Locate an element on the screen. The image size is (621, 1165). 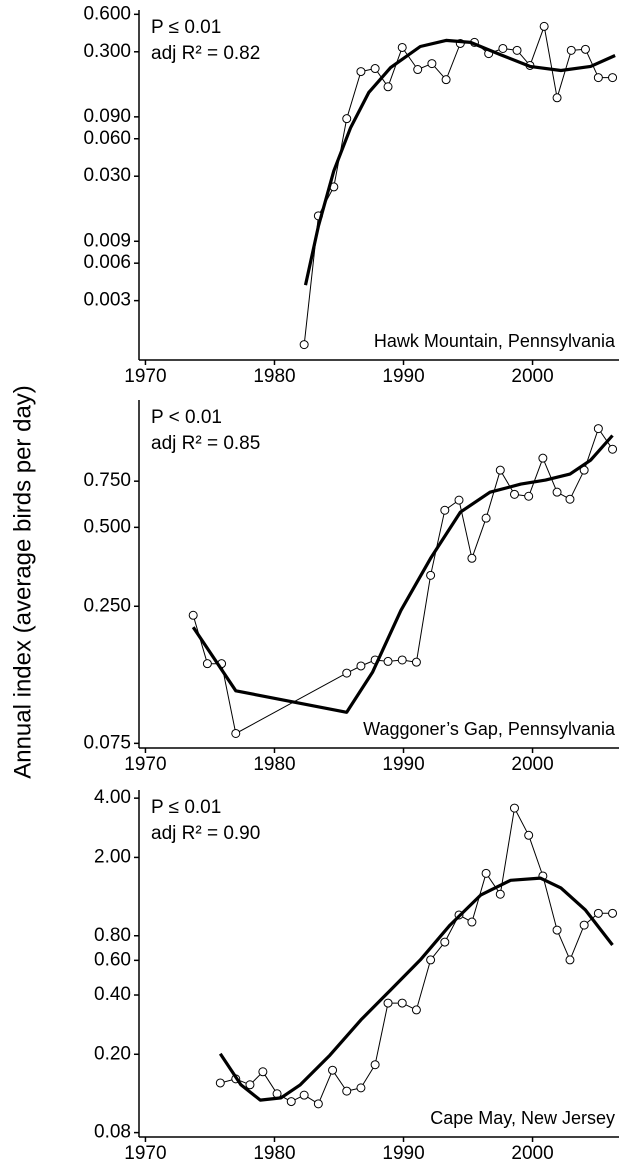
annotation: adj R² = 0.90 is located at coordinates (205, 833).